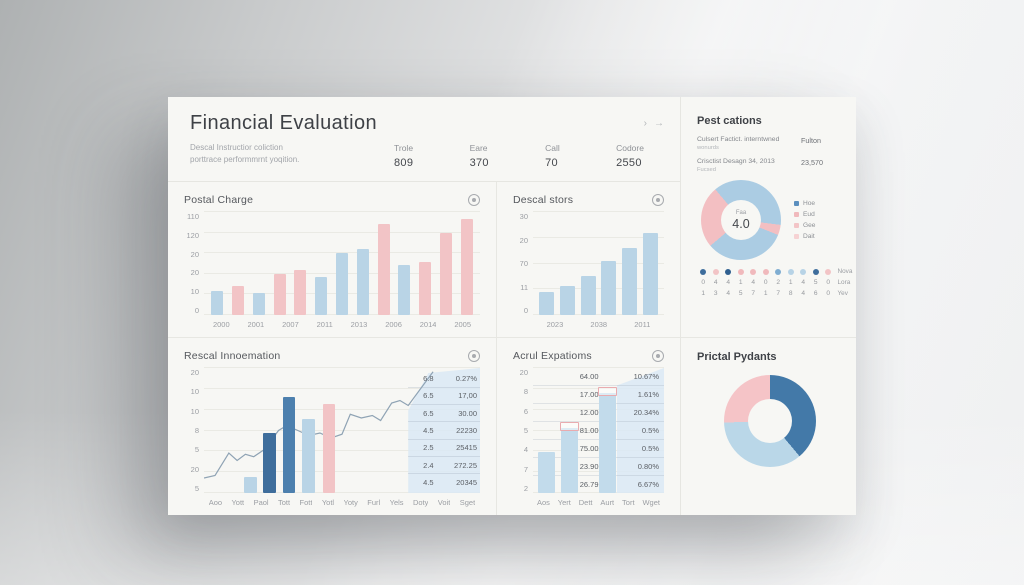 Image resolution: width=1024 pixels, height=585 pixels. What do you see at coordinates (646, 412) in the screenshot?
I see `percent-cell: 20.34%` at bounding box center [646, 412].